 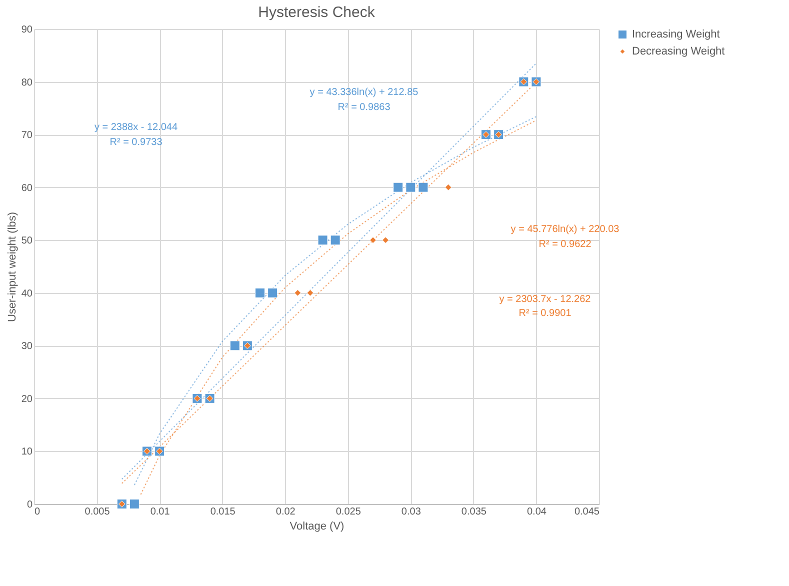 I want to click on annotation: y = 45.776ln(x) + 220.03, so click(x=565, y=229).